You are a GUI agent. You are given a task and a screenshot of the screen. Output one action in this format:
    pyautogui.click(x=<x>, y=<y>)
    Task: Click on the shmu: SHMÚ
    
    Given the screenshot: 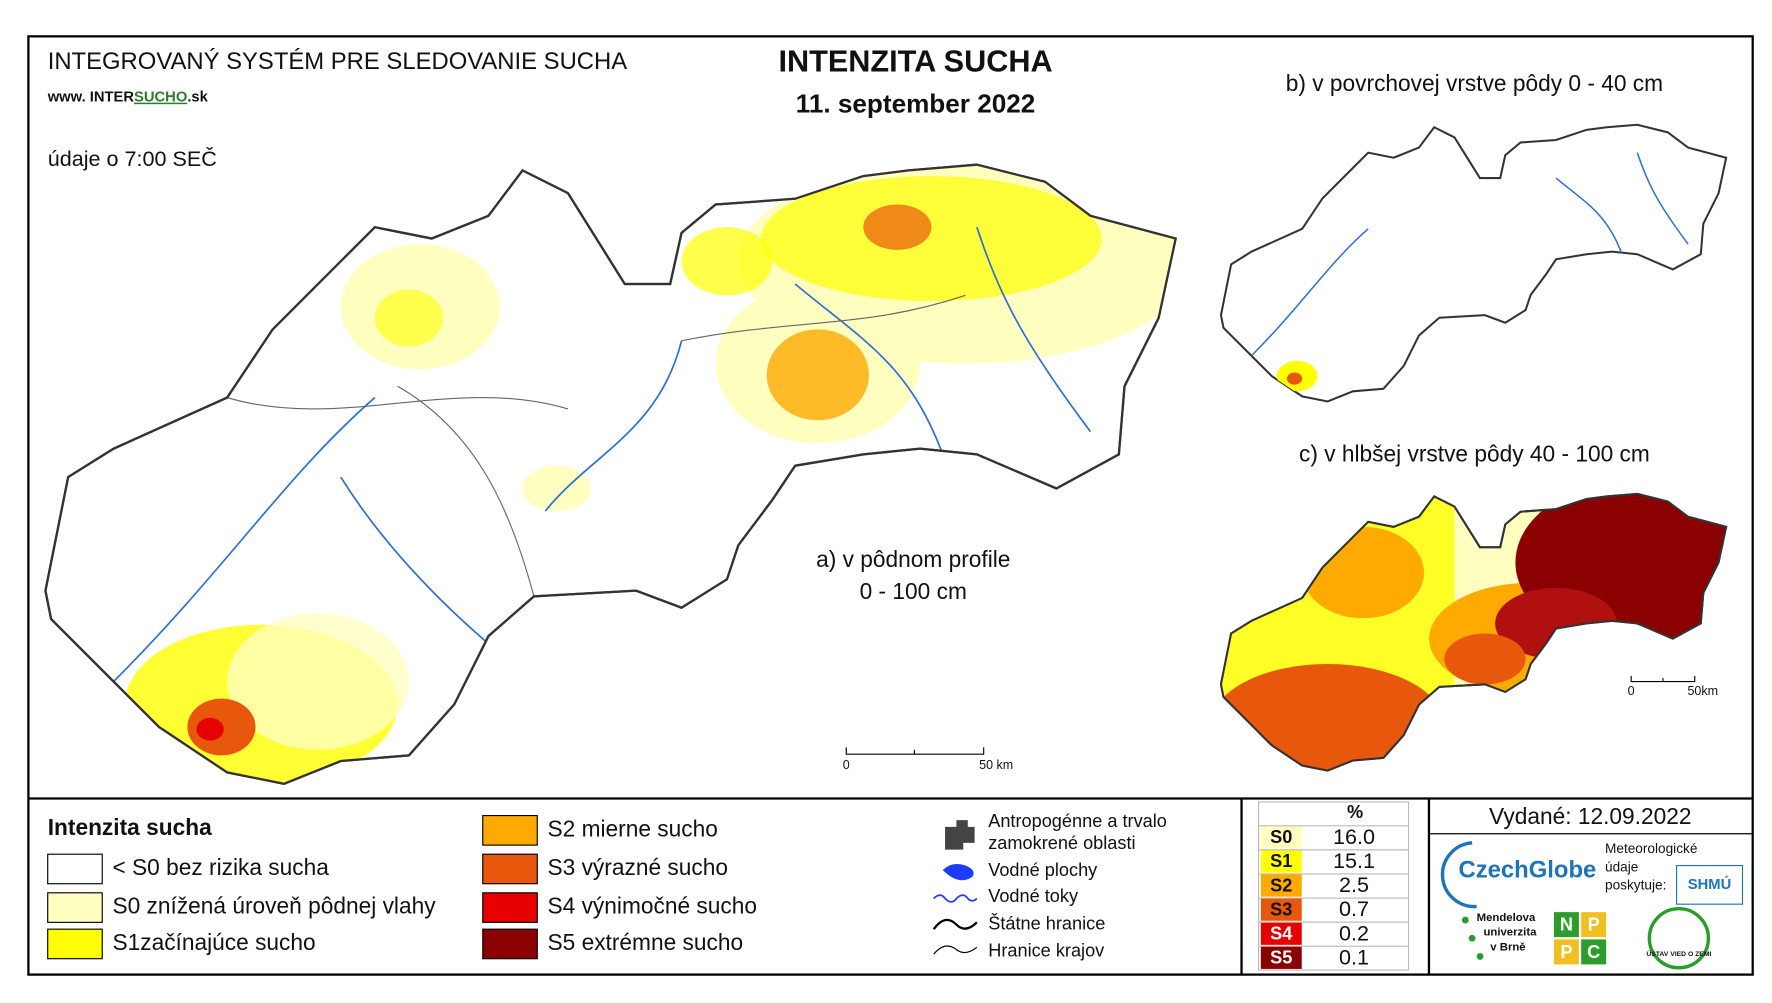 What is the action you would take?
    pyautogui.click(x=1709, y=884)
    